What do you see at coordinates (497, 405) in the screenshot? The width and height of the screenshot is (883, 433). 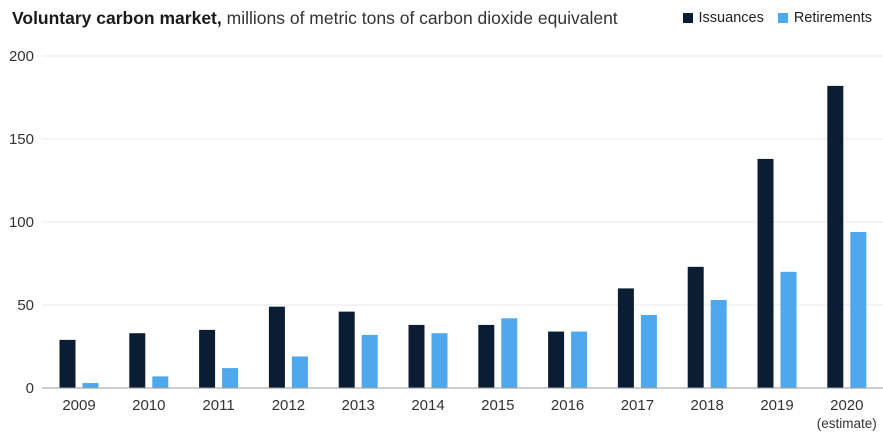 I see `x-tick-label: 2015` at bounding box center [497, 405].